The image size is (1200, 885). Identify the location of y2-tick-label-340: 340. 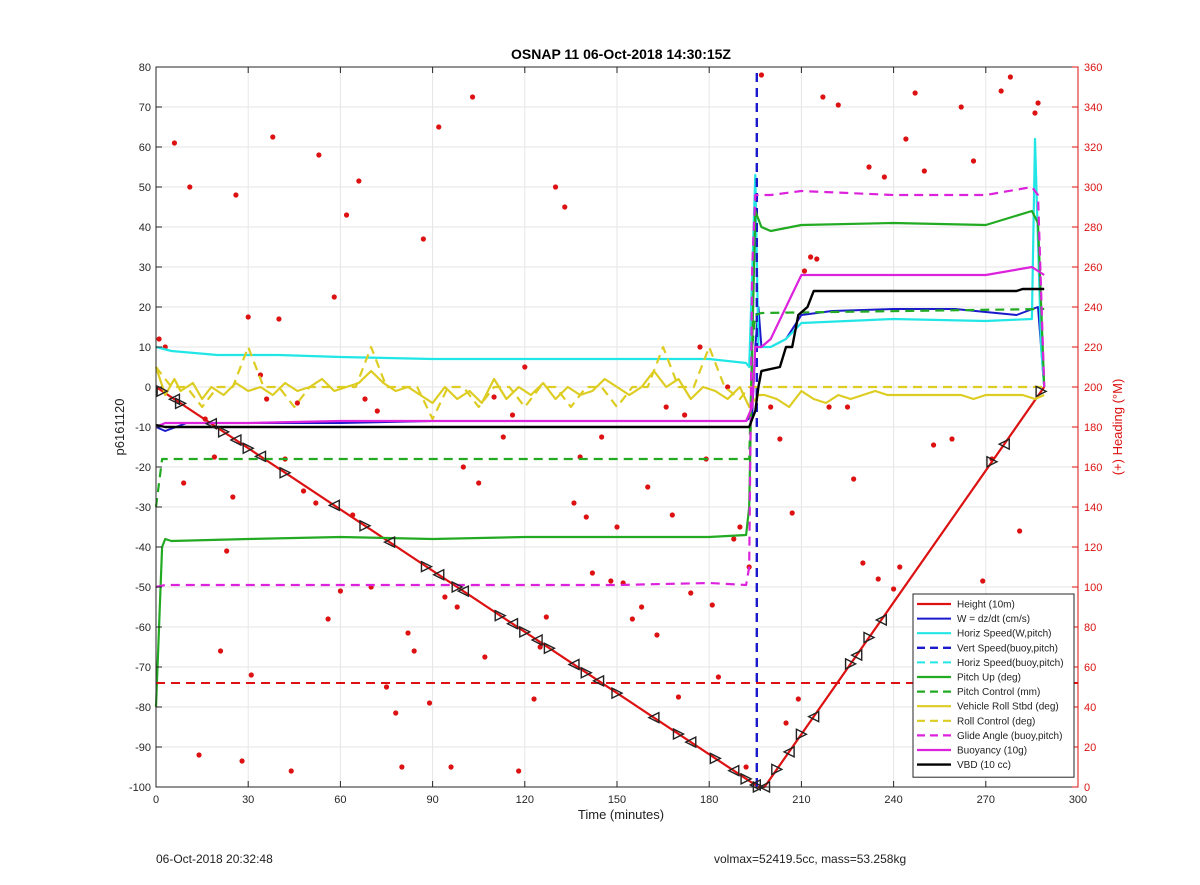
(1093, 108).